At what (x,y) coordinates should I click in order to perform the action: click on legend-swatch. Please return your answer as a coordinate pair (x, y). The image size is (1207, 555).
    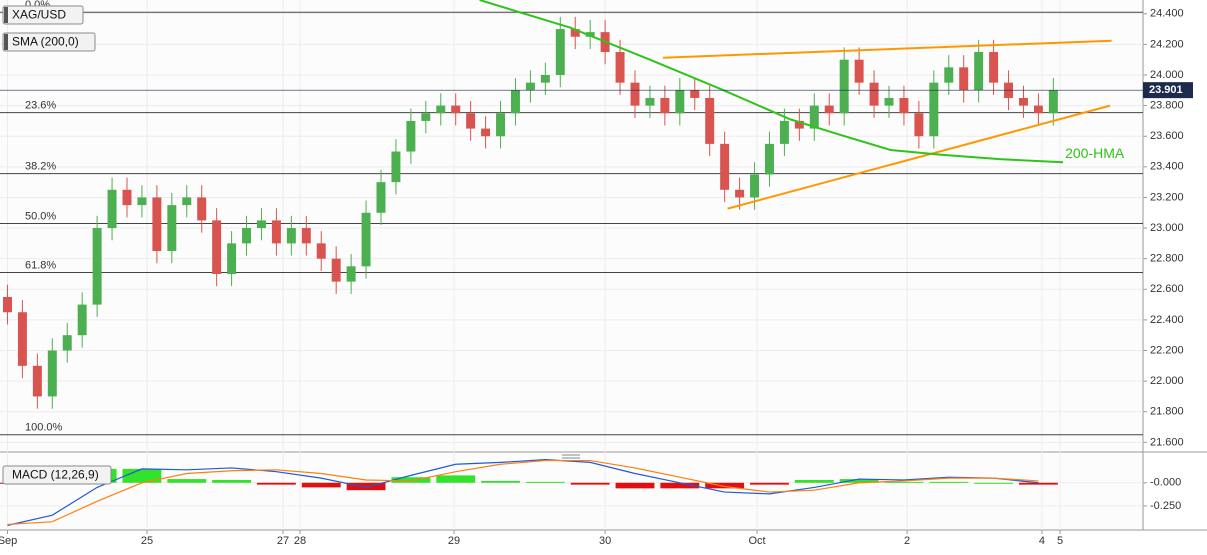
    Looking at the image, I should click on (6, 42).